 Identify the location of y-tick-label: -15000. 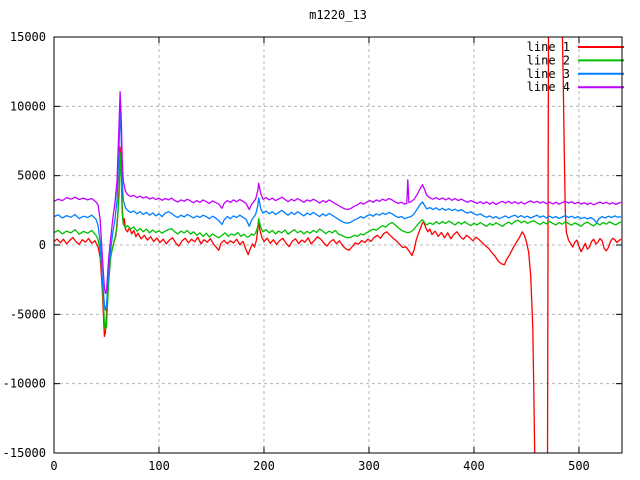
(24, 453).